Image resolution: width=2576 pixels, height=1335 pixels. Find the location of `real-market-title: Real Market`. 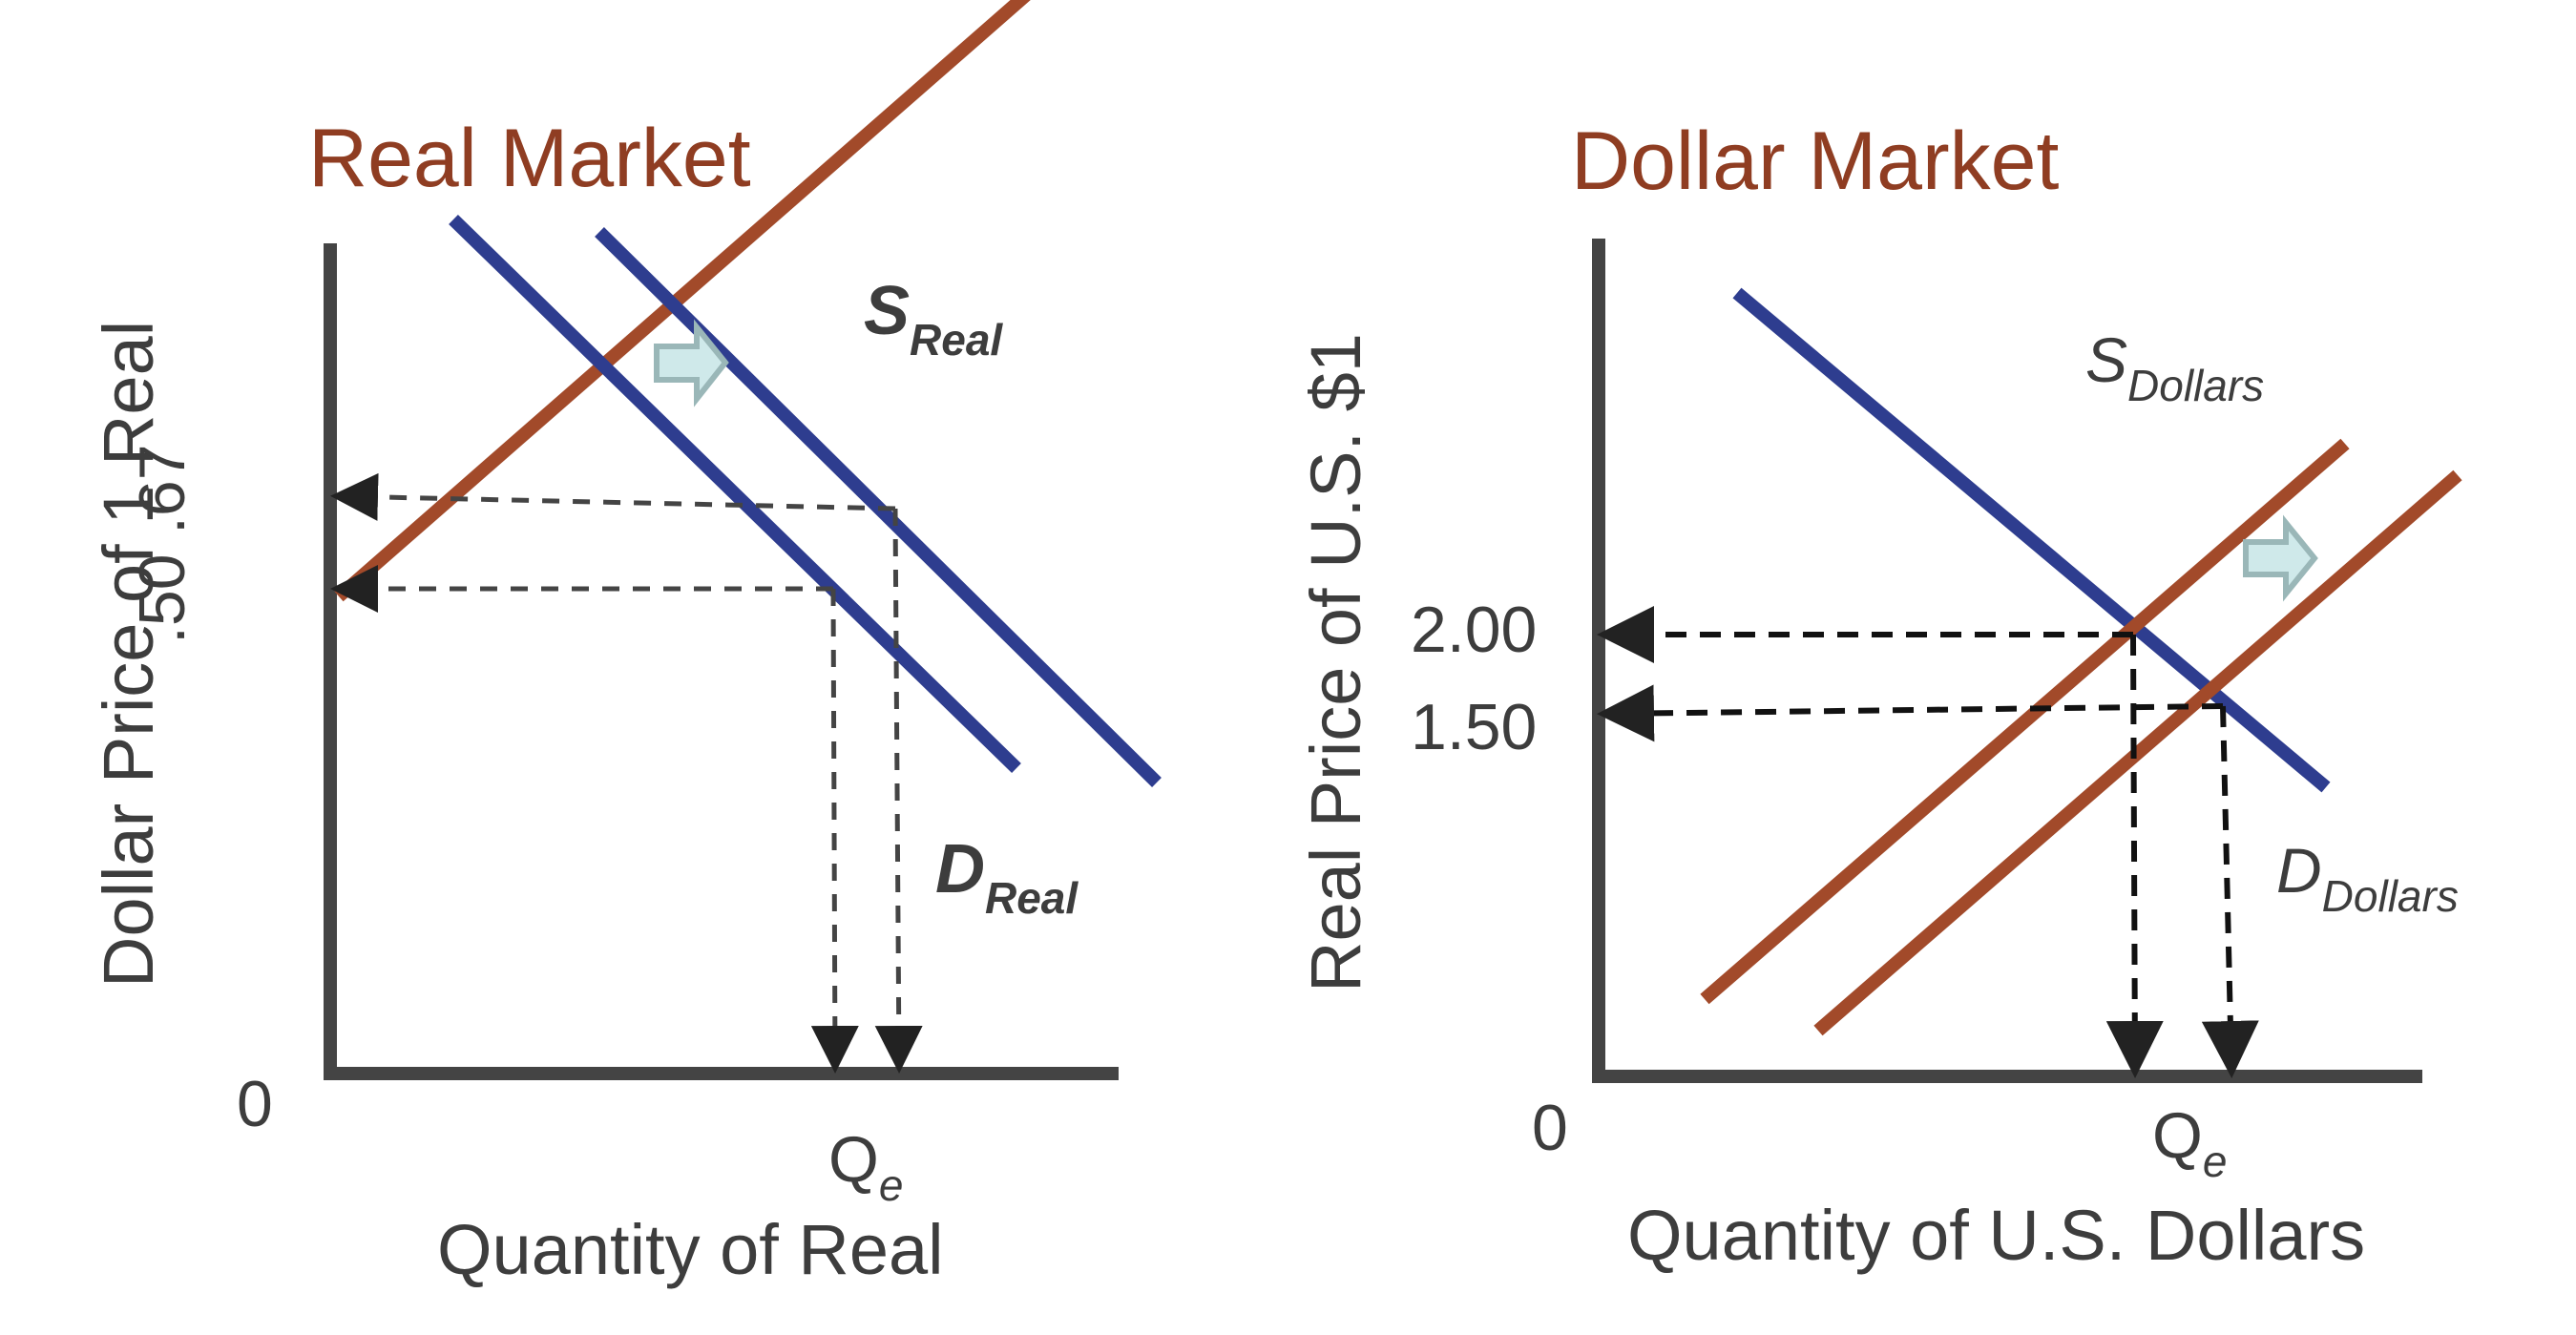

real-market-title: Real Market is located at coordinates (529, 158).